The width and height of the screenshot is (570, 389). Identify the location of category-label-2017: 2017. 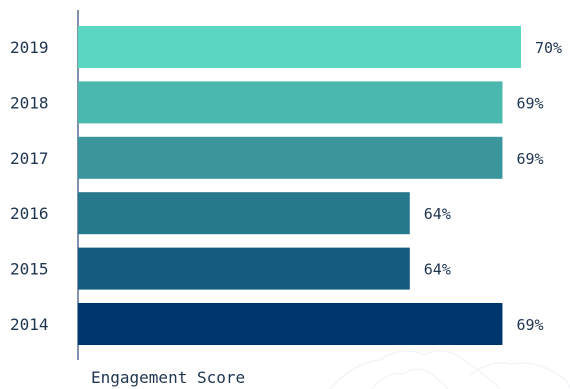
(29, 158).